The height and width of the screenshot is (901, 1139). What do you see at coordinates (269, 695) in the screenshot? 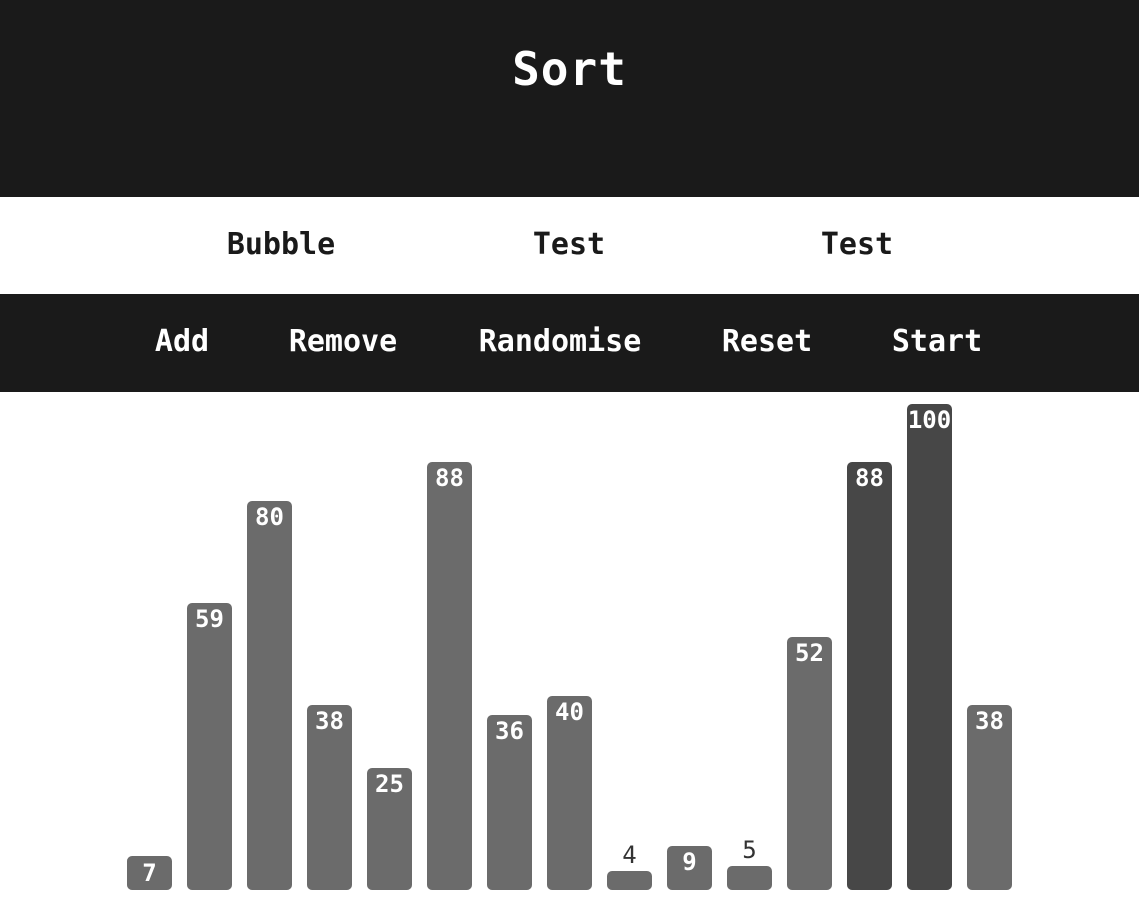
I see `chart-bar: 80` at bounding box center [269, 695].